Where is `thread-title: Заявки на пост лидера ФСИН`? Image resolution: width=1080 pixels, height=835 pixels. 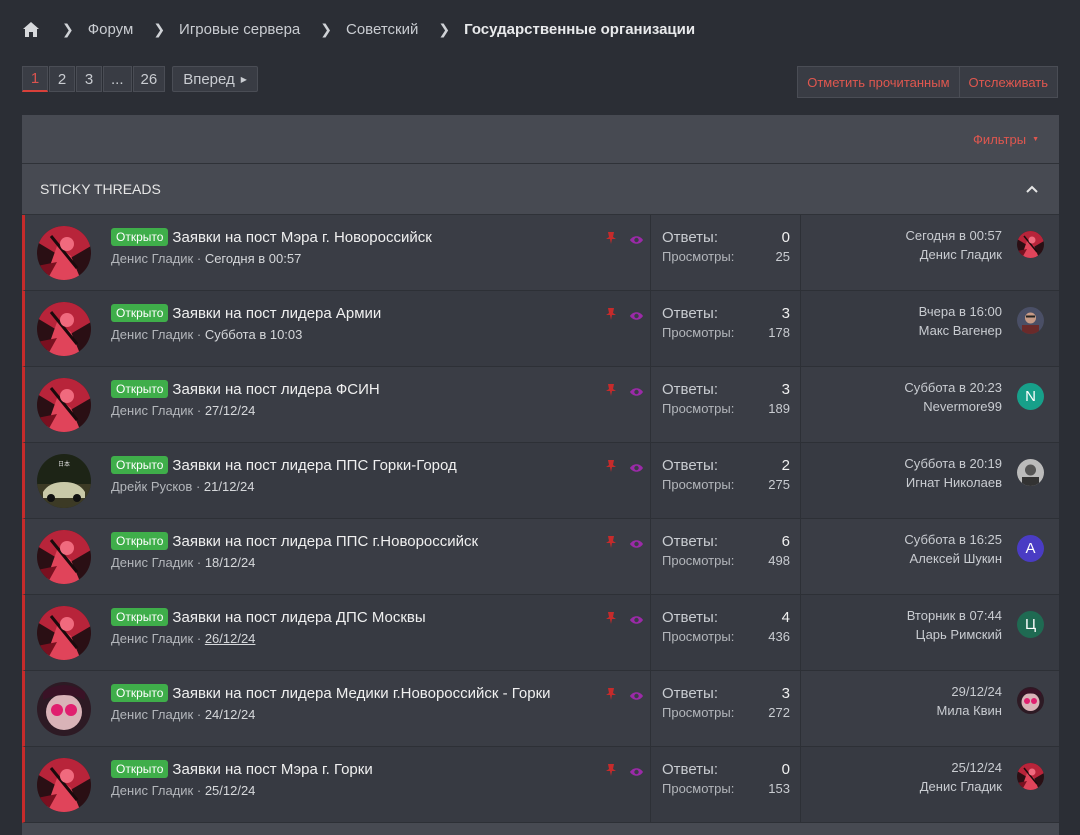
thread-title: Заявки на пост лидера ФСИН is located at coordinates (276, 389).